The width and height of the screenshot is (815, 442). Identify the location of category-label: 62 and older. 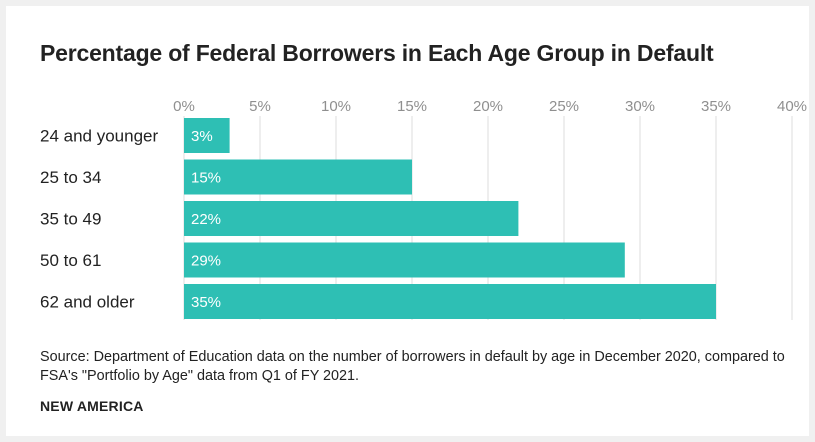
(87, 302).